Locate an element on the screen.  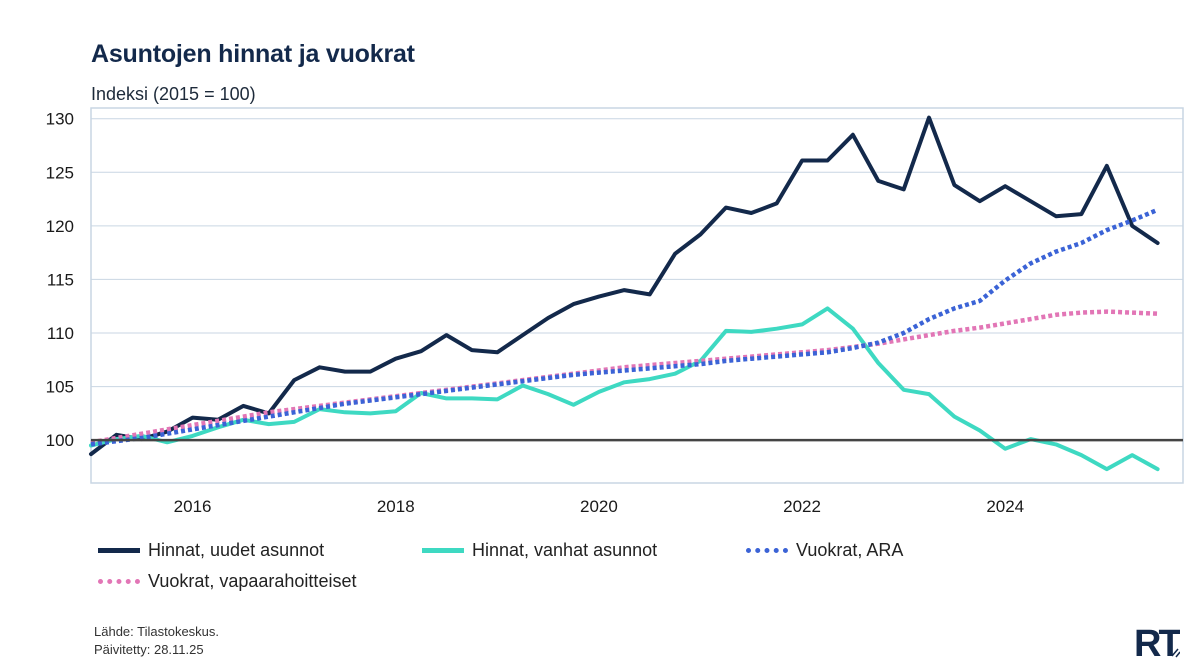
x-tick-label: 2024 is located at coordinates (1005, 506).